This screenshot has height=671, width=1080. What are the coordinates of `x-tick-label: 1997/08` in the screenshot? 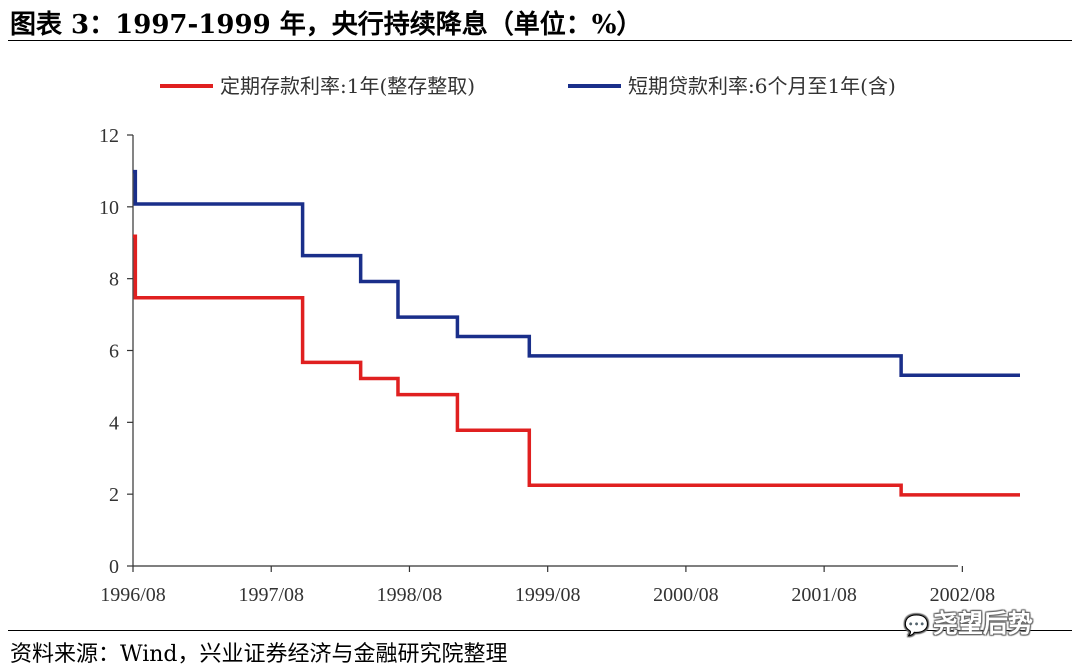 It's located at (271, 595).